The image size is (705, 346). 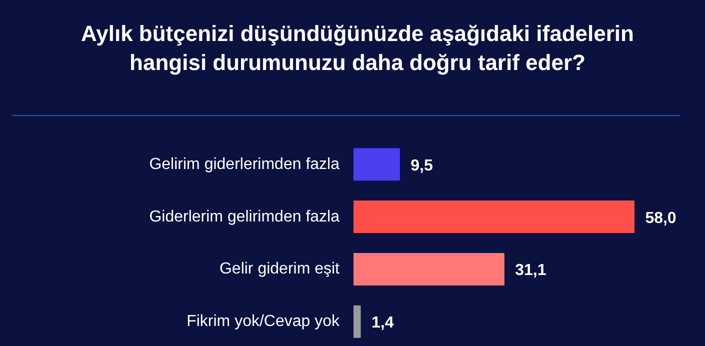 What do you see at coordinates (422, 165) in the screenshot?
I see `data-label: 9,5` at bounding box center [422, 165].